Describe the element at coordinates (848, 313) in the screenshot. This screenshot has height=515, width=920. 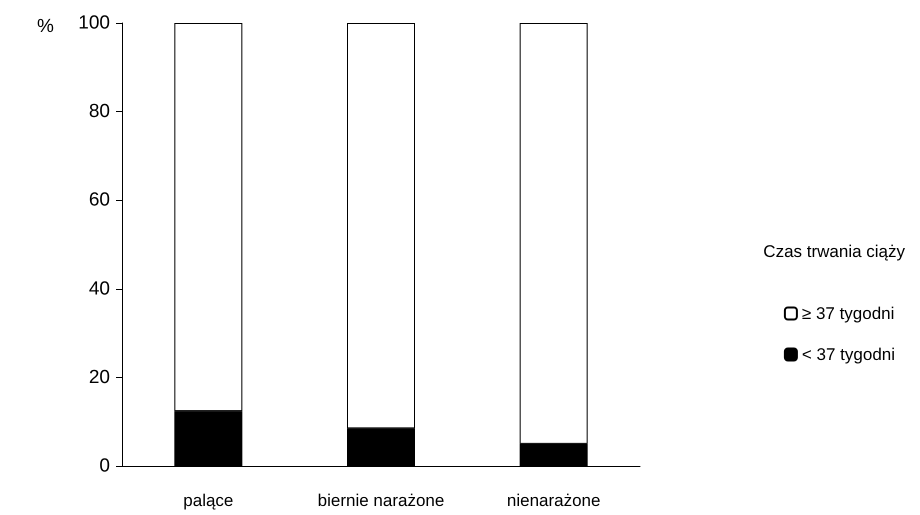
I see `legend-label: ≥ 37 tygodni` at that location.